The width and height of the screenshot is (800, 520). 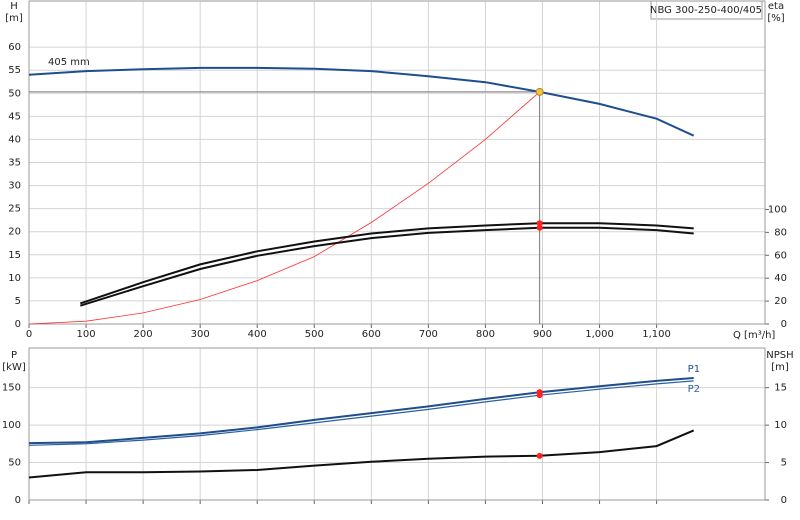 I want to click on y2-tick-label: 60, so click(x=780, y=255).